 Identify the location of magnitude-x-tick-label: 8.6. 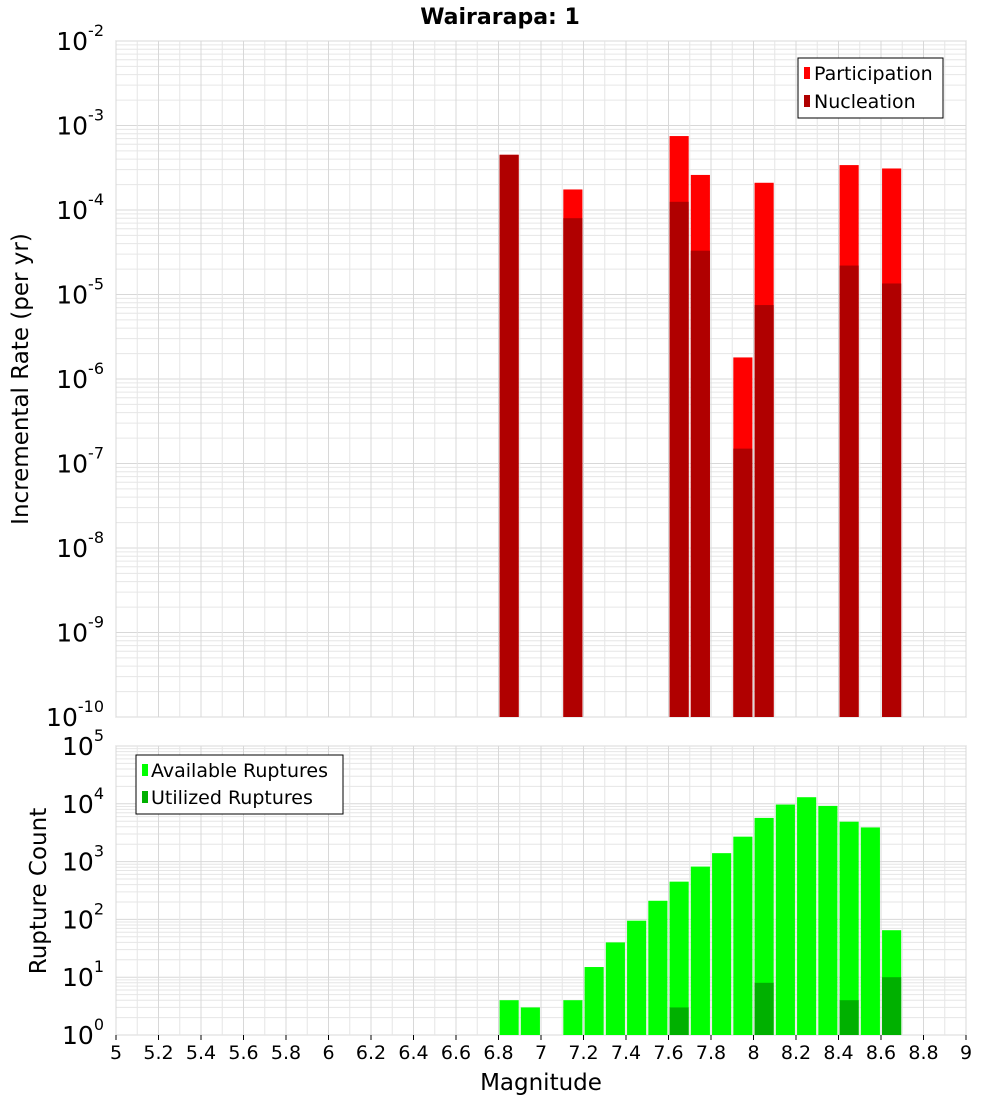
(881, 1053).